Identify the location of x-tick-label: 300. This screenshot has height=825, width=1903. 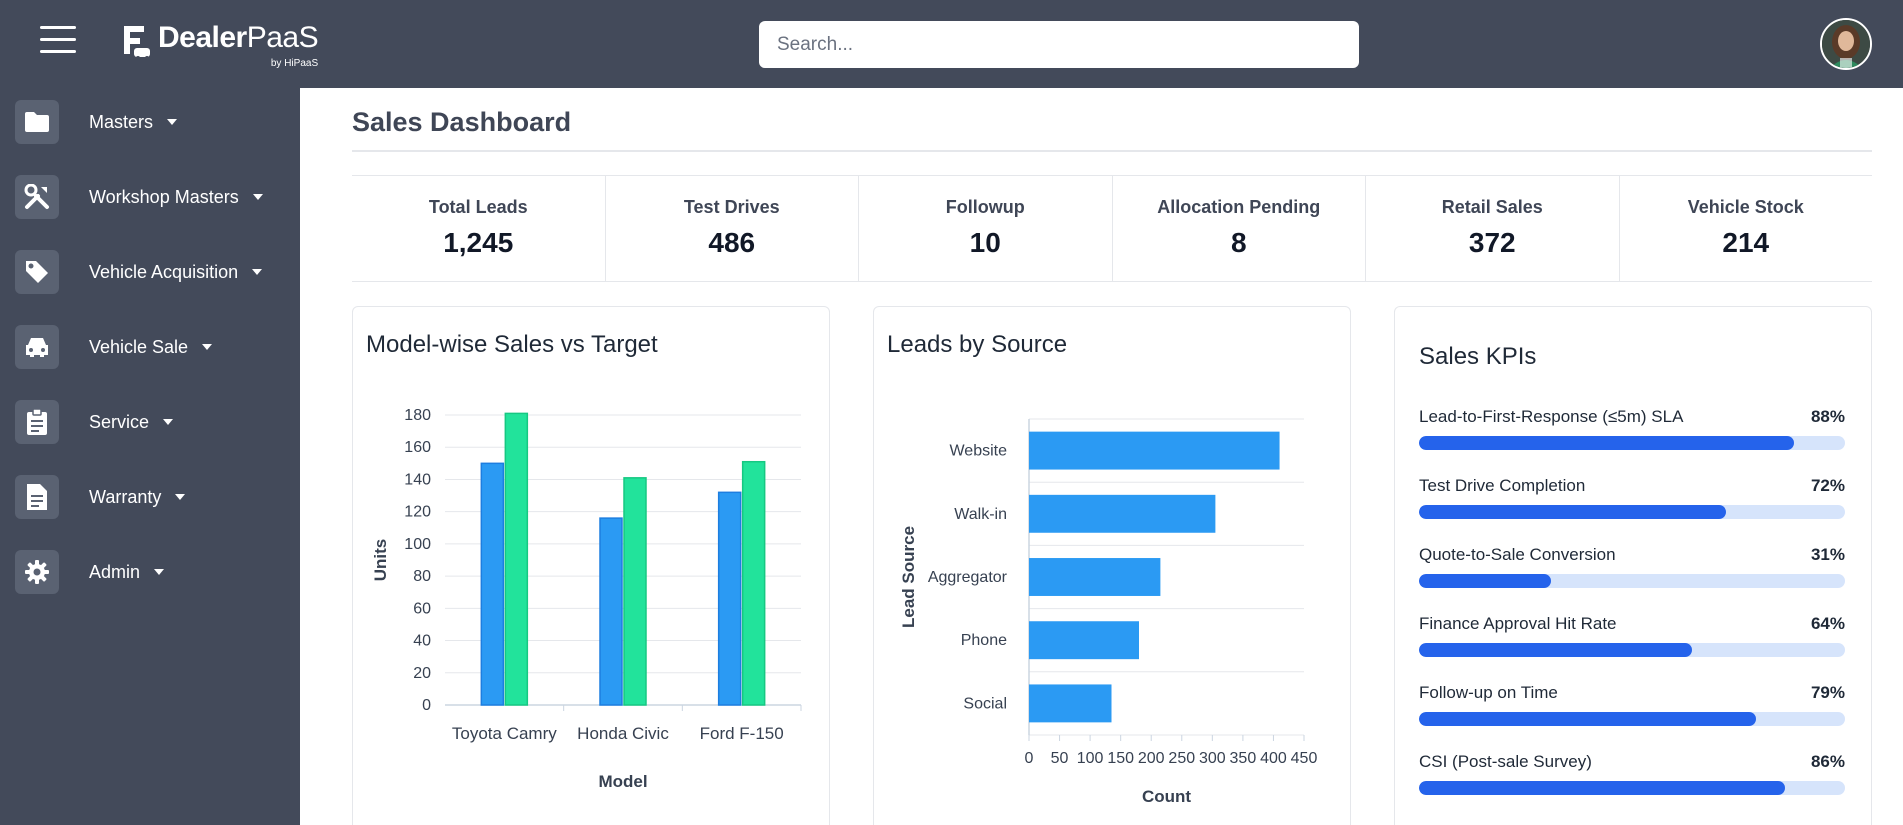
(1212, 758).